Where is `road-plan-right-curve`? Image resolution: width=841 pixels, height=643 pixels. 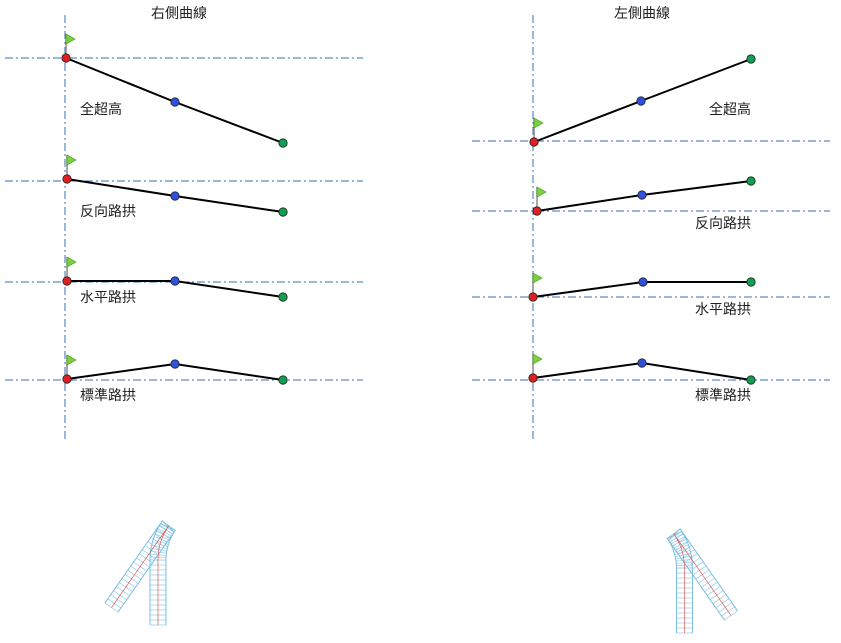 road-plan-right-curve is located at coordinates (140, 573).